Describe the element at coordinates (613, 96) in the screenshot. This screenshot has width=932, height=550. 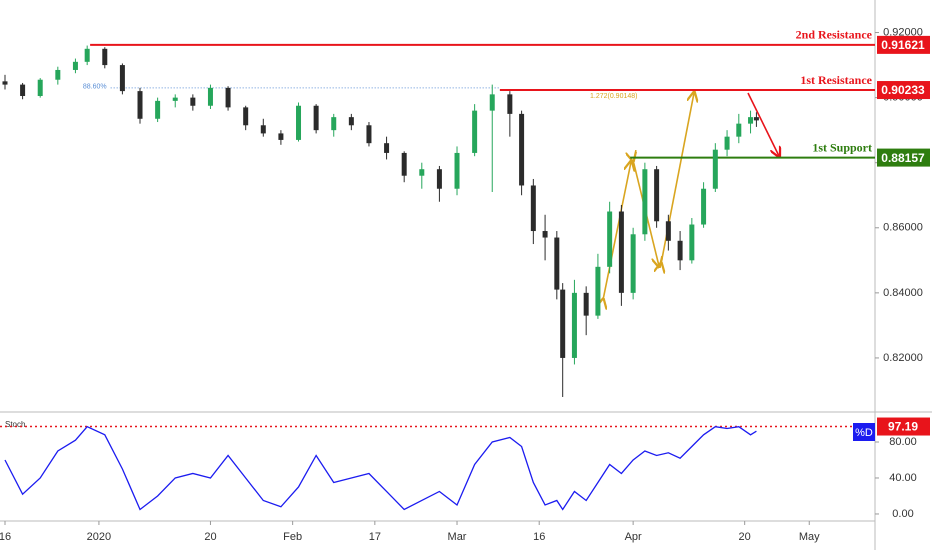
I see `extension-label: 1.272(0.90148)` at that location.